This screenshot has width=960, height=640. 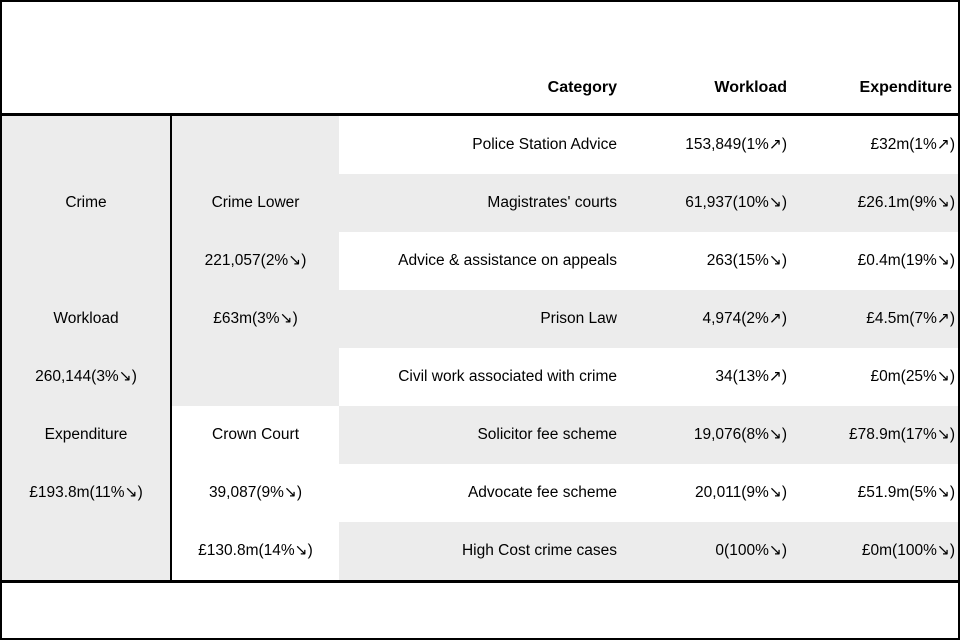 What do you see at coordinates (86, 376) in the screenshot?
I see `area-workload-value: 260,144(3%↘)` at bounding box center [86, 376].